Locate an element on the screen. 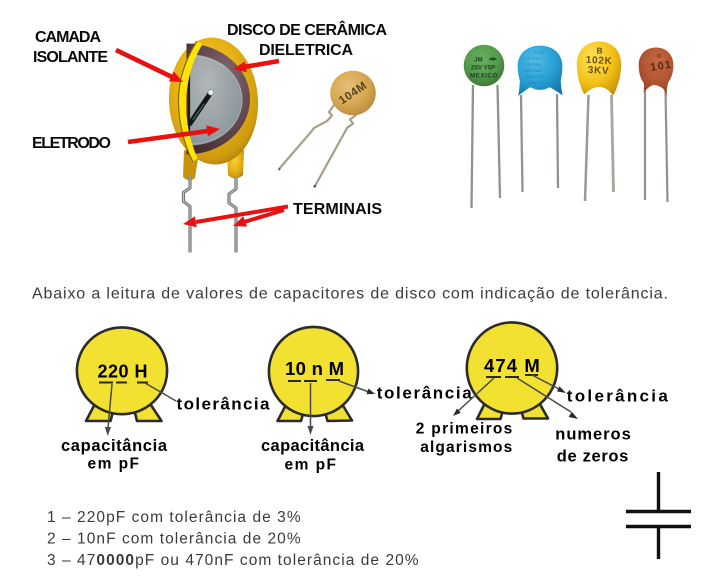 Image resolution: width=721 pixels, height=586 pixels. svg-text: algarismos is located at coordinates (466, 447).